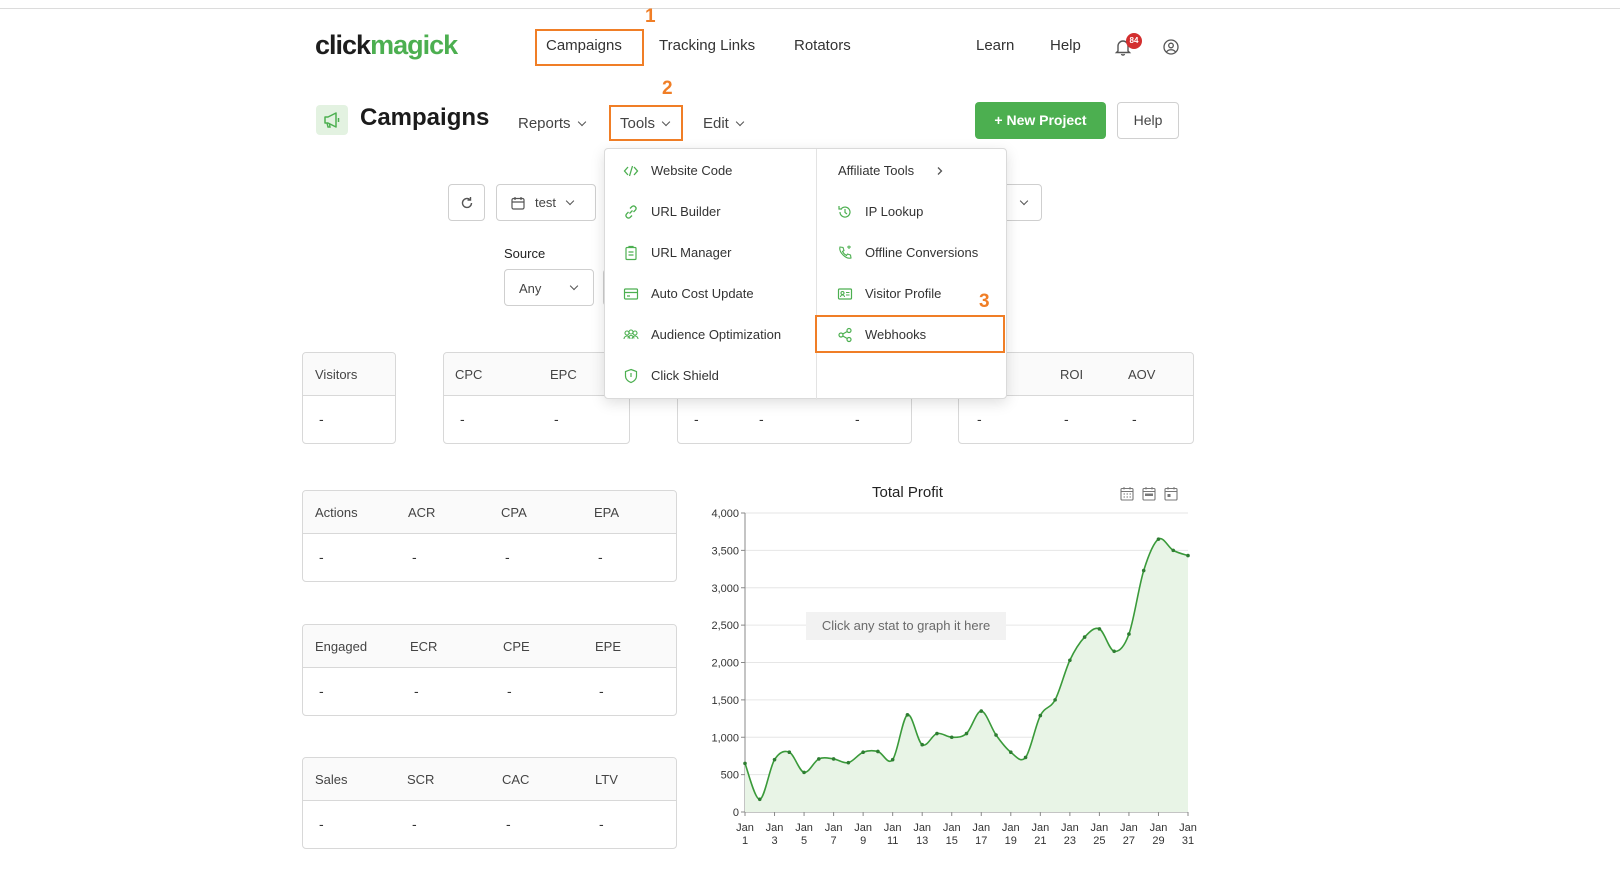  I want to click on stat-label-ltv: LTV, so click(606, 779).